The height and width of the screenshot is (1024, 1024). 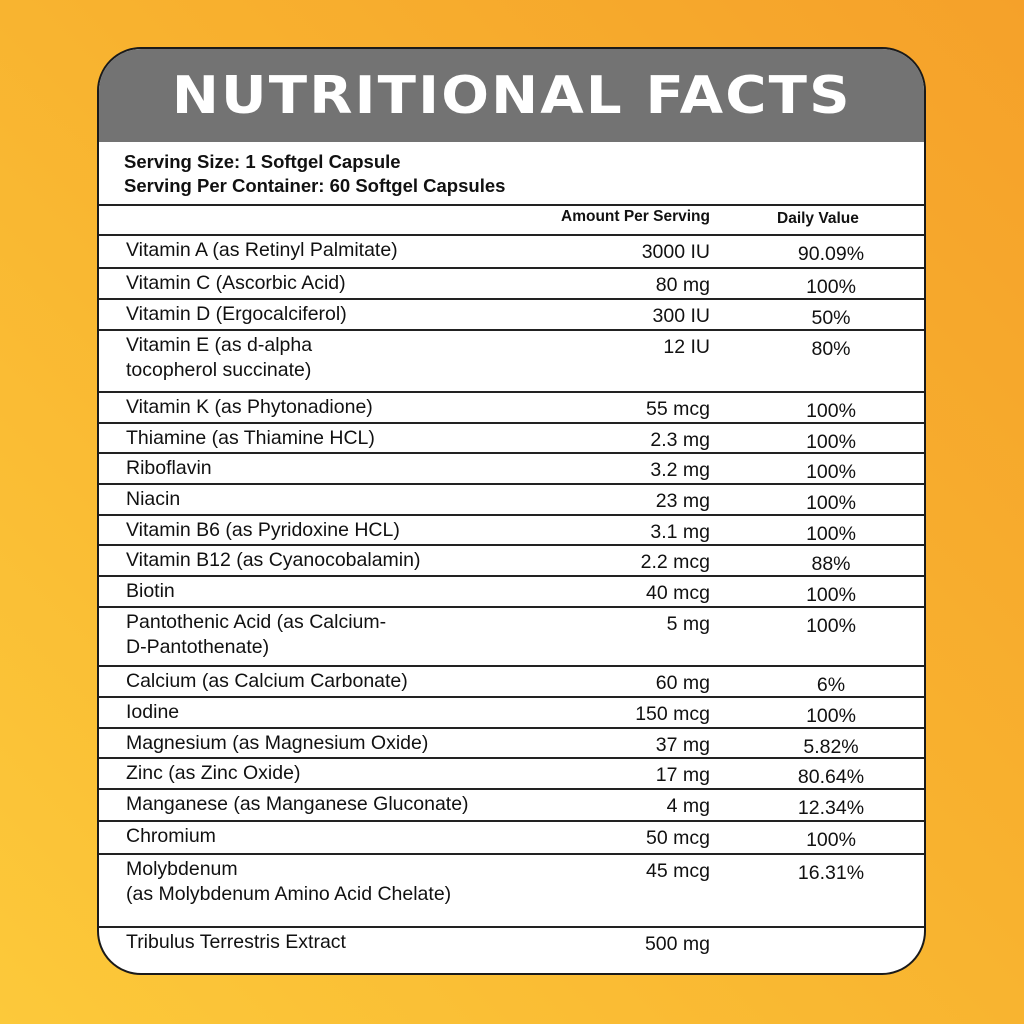 What do you see at coordinates (688, 806) in the screenshot?
I see `nutrient-amount: 4 mg` at bounding box center [688, 806].